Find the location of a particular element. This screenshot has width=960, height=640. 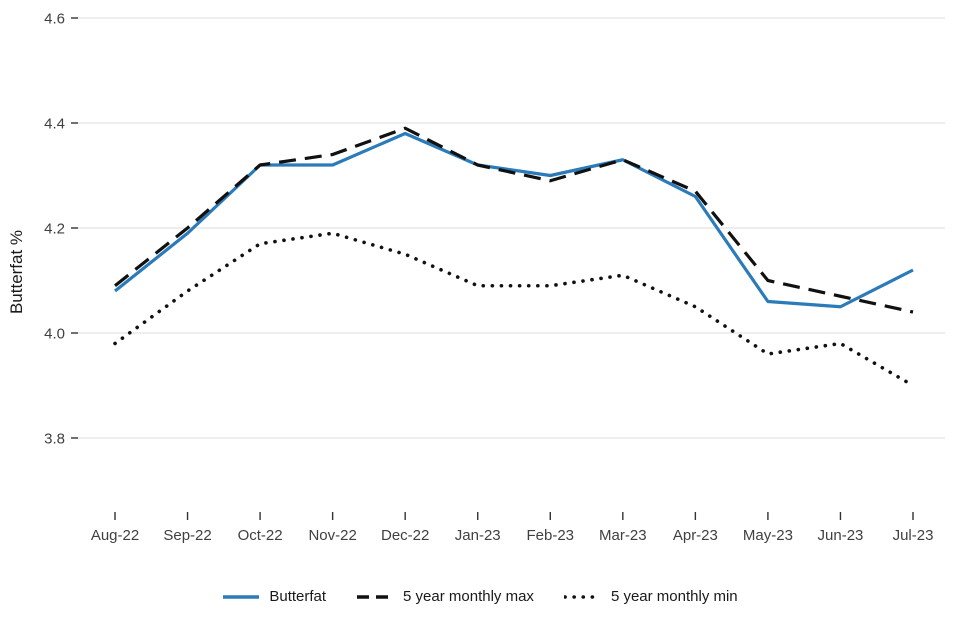

x-tick-label: Mar-23 is located at coordinates (623, 535).